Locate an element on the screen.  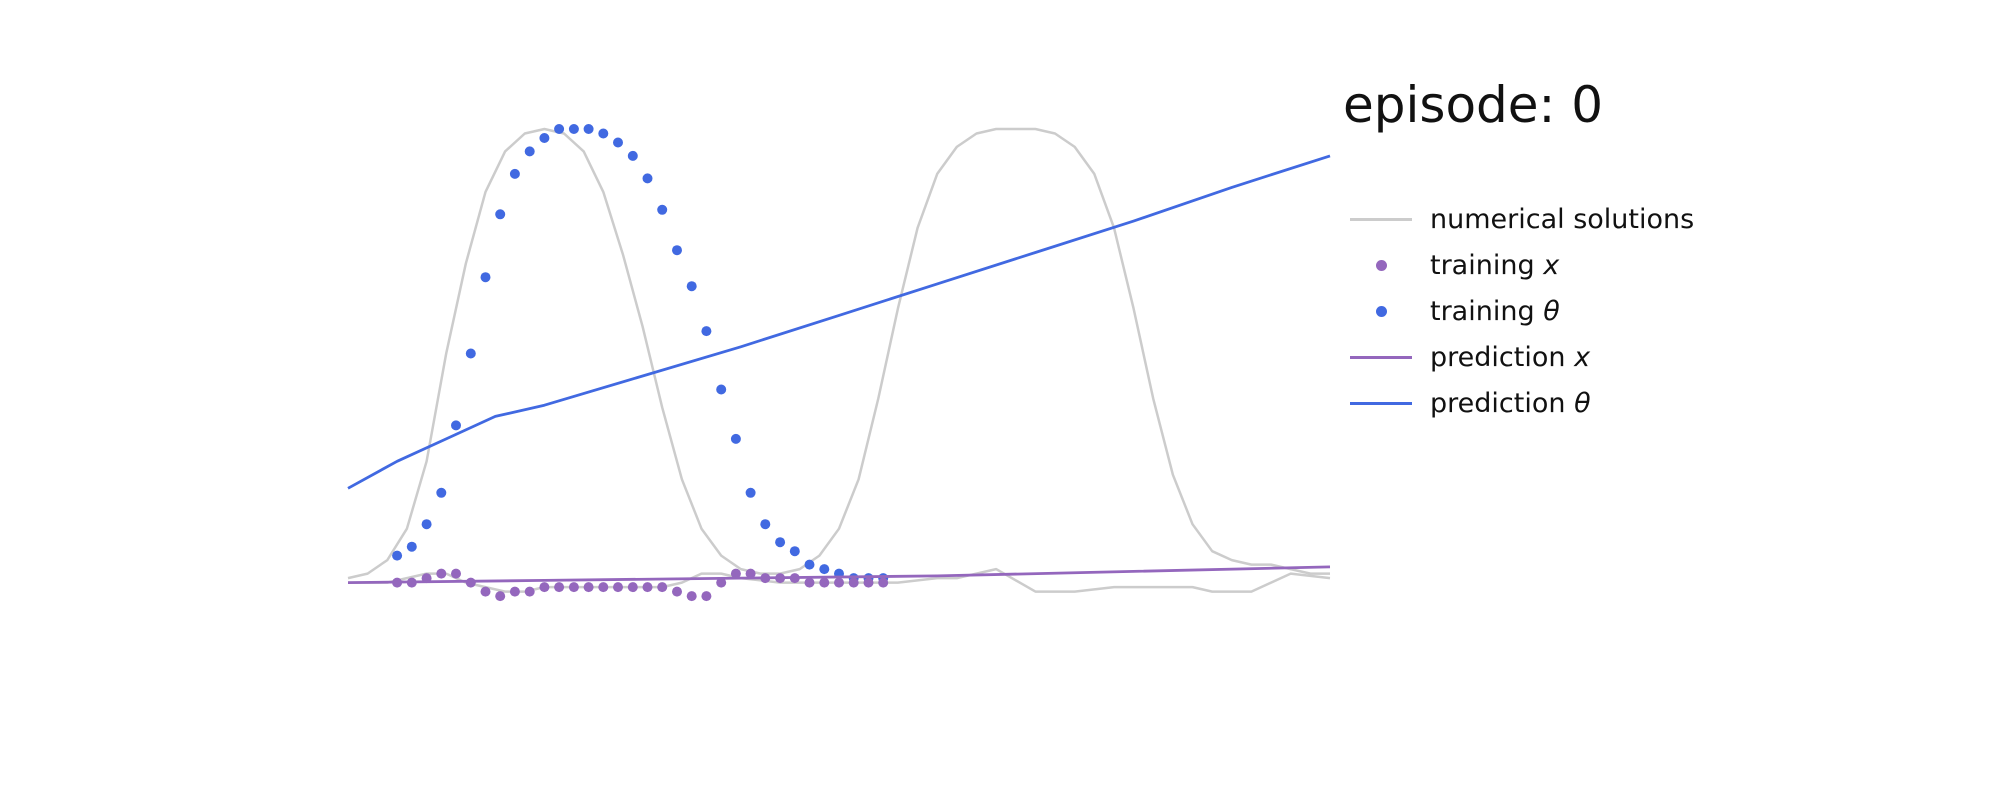
legend-entry: numerical solutions is located at coordinates (1522, 219).